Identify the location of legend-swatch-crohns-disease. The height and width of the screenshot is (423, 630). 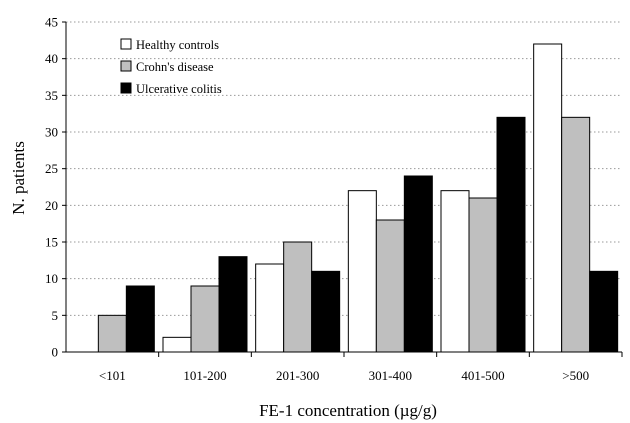
(126, 66).